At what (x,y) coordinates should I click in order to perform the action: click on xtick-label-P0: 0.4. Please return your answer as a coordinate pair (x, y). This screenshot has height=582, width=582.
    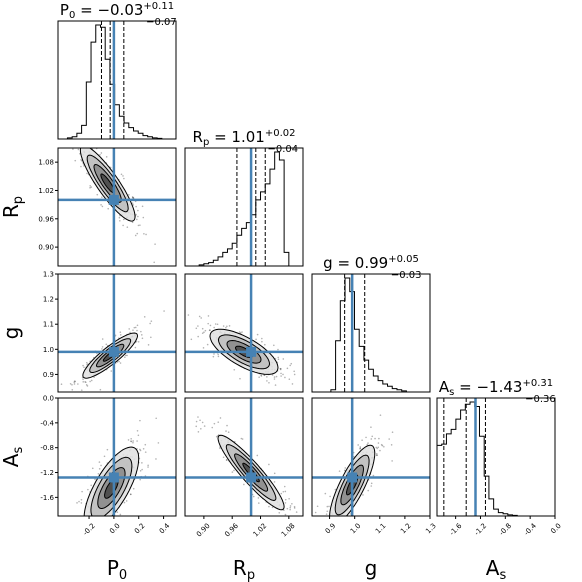
    Looking at the image, I should click on (165, 528).